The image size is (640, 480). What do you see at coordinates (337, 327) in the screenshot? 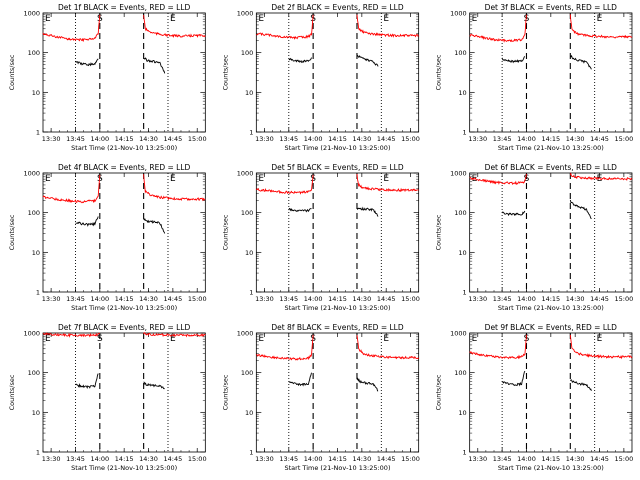
I see `chart-title: Det 8f BLACK = Events, RED = LLD` at bounding box center [337, 327].